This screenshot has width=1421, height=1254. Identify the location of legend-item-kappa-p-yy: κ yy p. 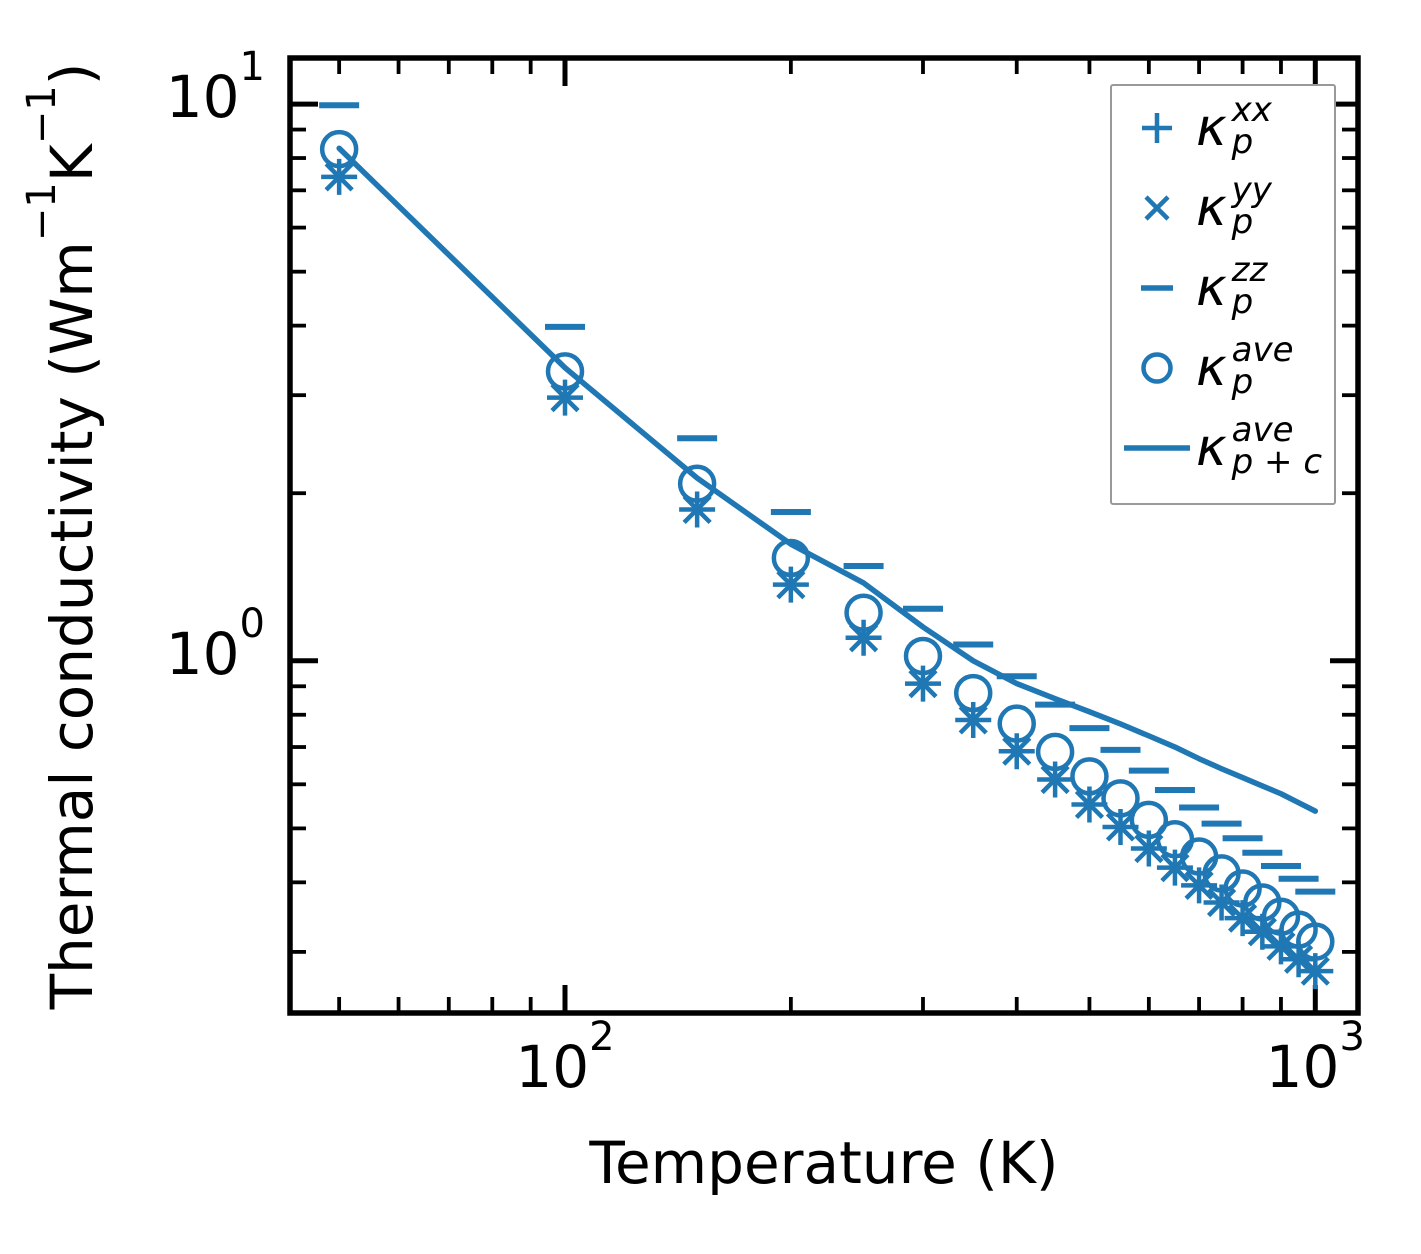
(1223, 208).